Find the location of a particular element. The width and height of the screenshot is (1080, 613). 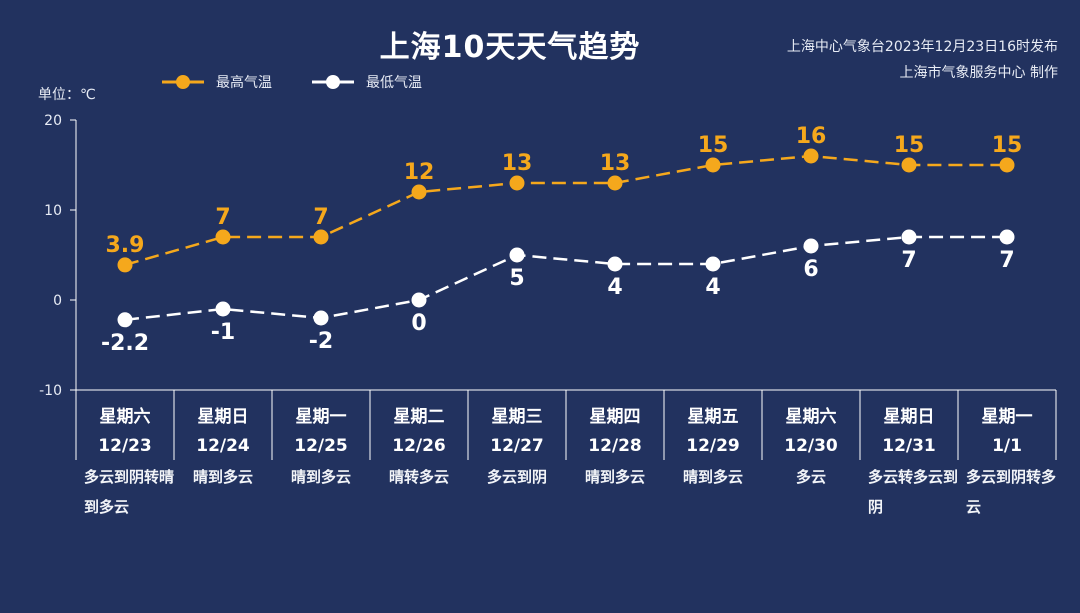

legend-high-label: 最高气温 is located at coordinates (244, 83).